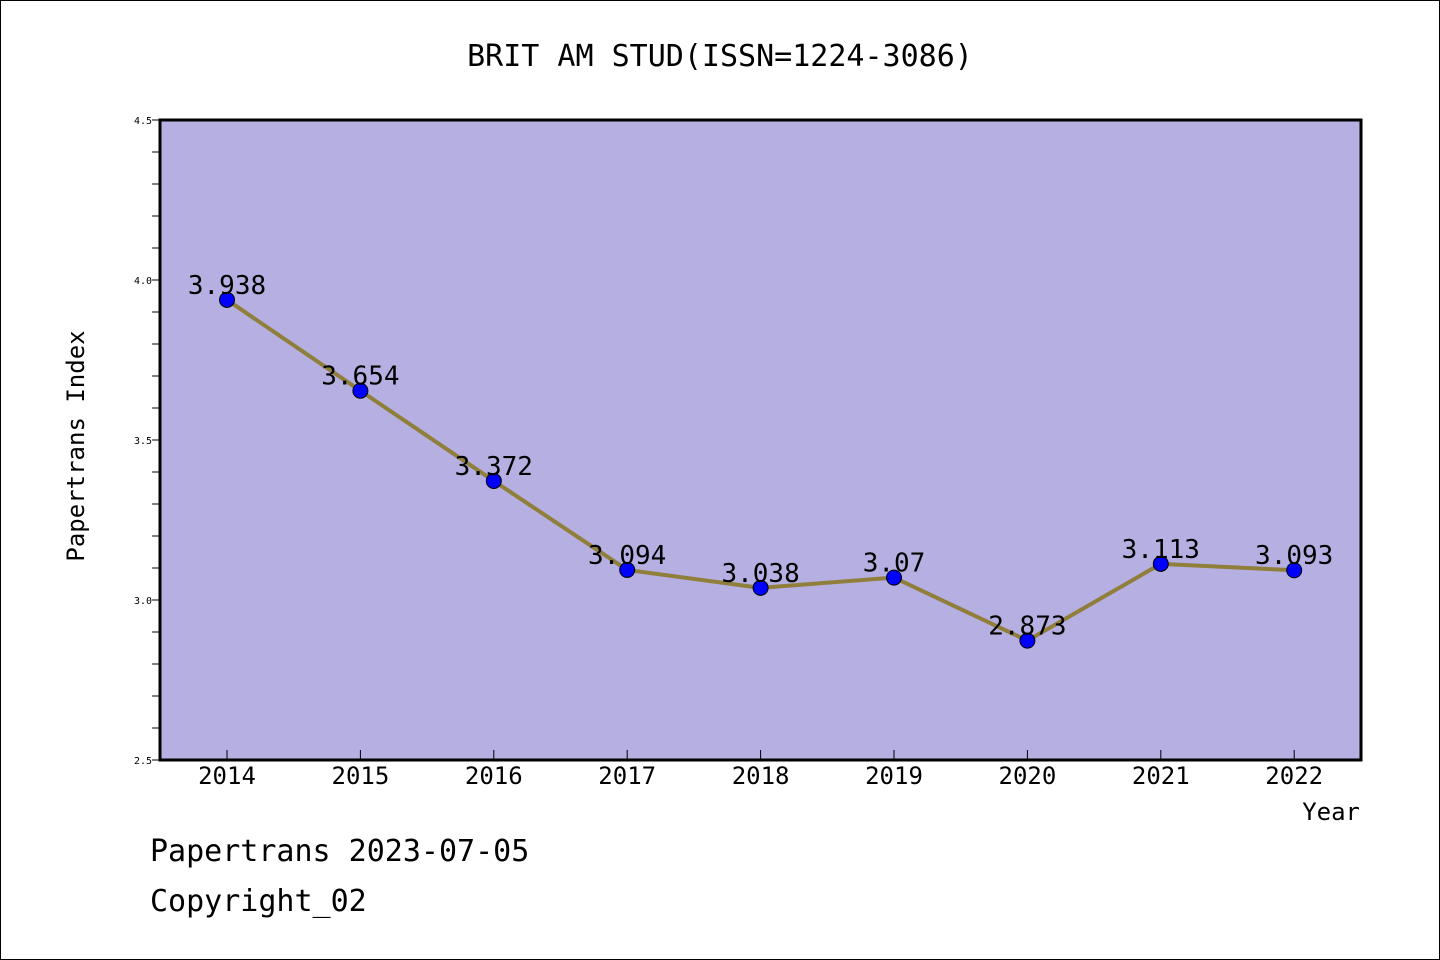 The width and height of the screenshot is (1440, 960). I want to click on x-axis-label: Year, so click(1331, 812).